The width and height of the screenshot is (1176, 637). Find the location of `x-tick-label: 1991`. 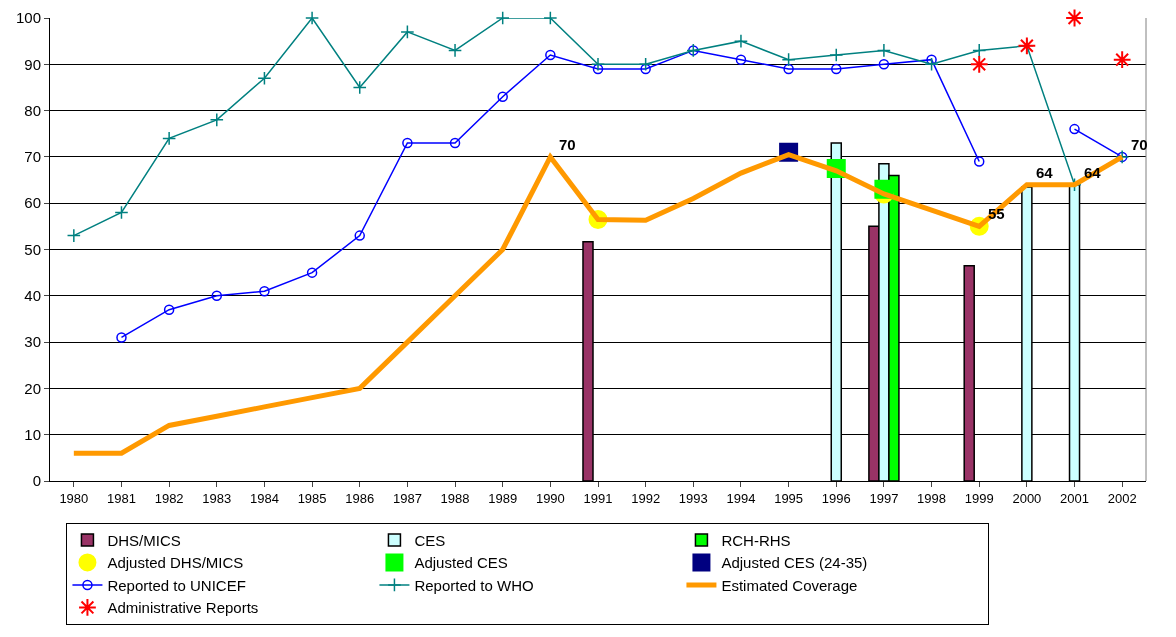

x-tick-label: 1991 is located at coordinates (598, 498).